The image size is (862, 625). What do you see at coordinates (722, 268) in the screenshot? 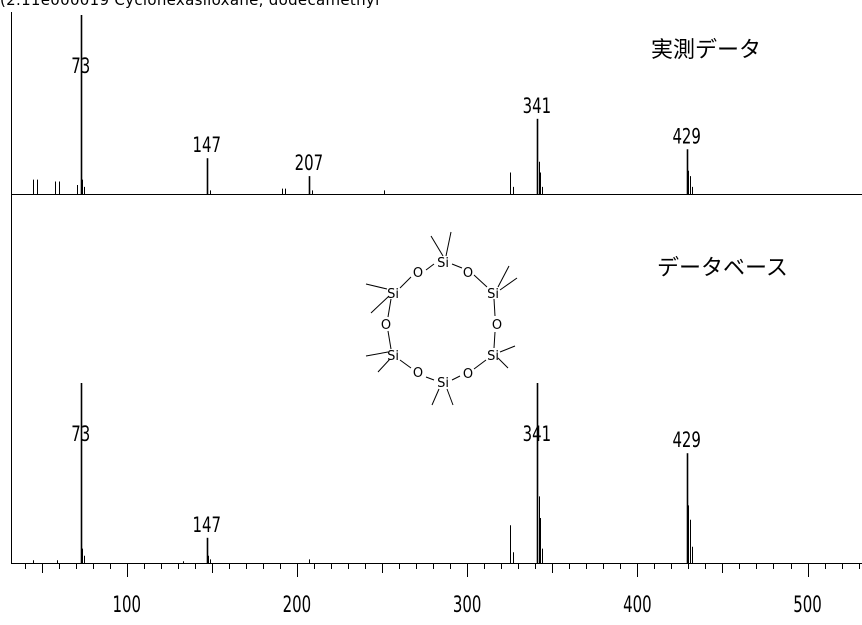
I see `database-title: データベース` at bounding box center [722, 268].